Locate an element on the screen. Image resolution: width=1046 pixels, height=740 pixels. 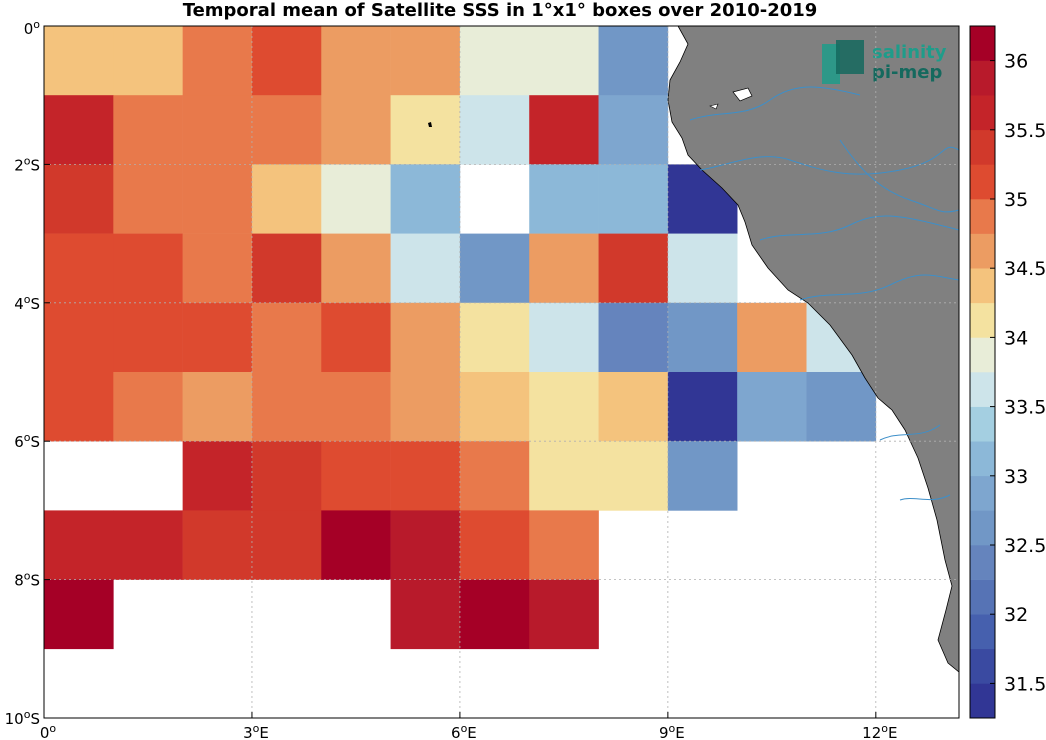
colorbar-tick-label: 35.5 is located at coordinates (1025, 131).